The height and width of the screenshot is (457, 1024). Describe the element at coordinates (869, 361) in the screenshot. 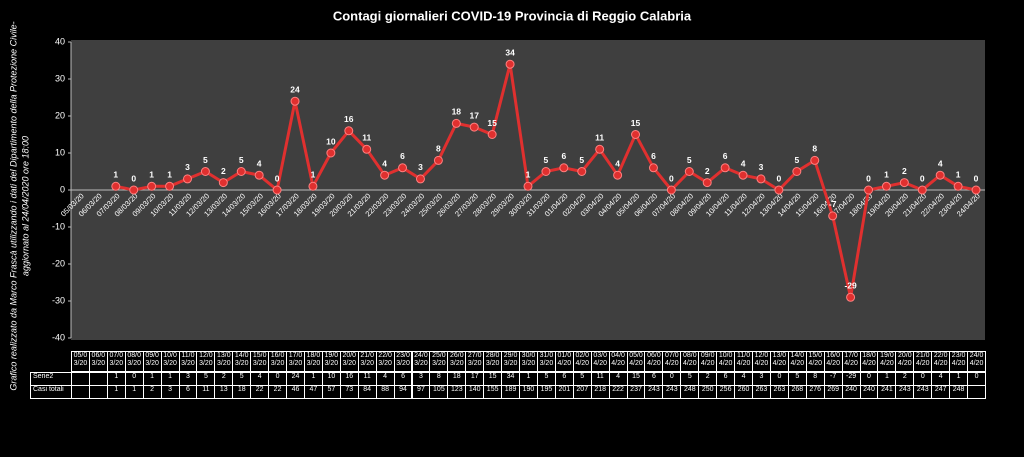

I see `table-header: 18/04/20` at that location.